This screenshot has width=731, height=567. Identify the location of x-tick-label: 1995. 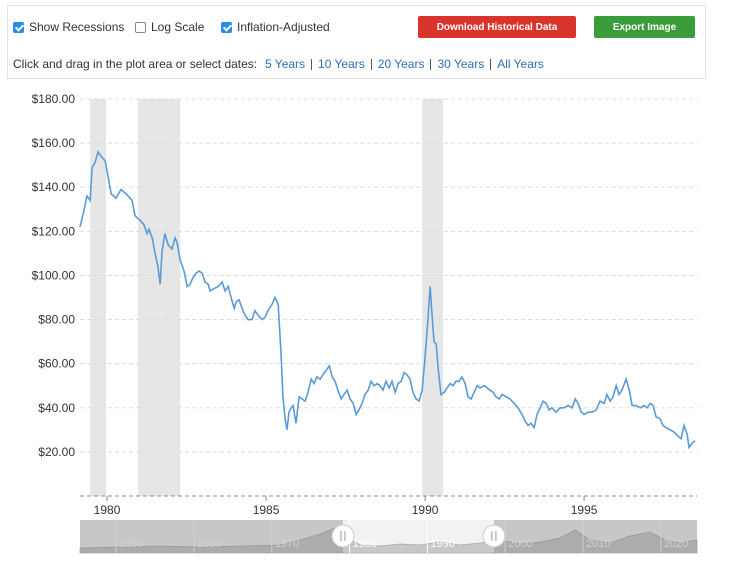
(584, 510).